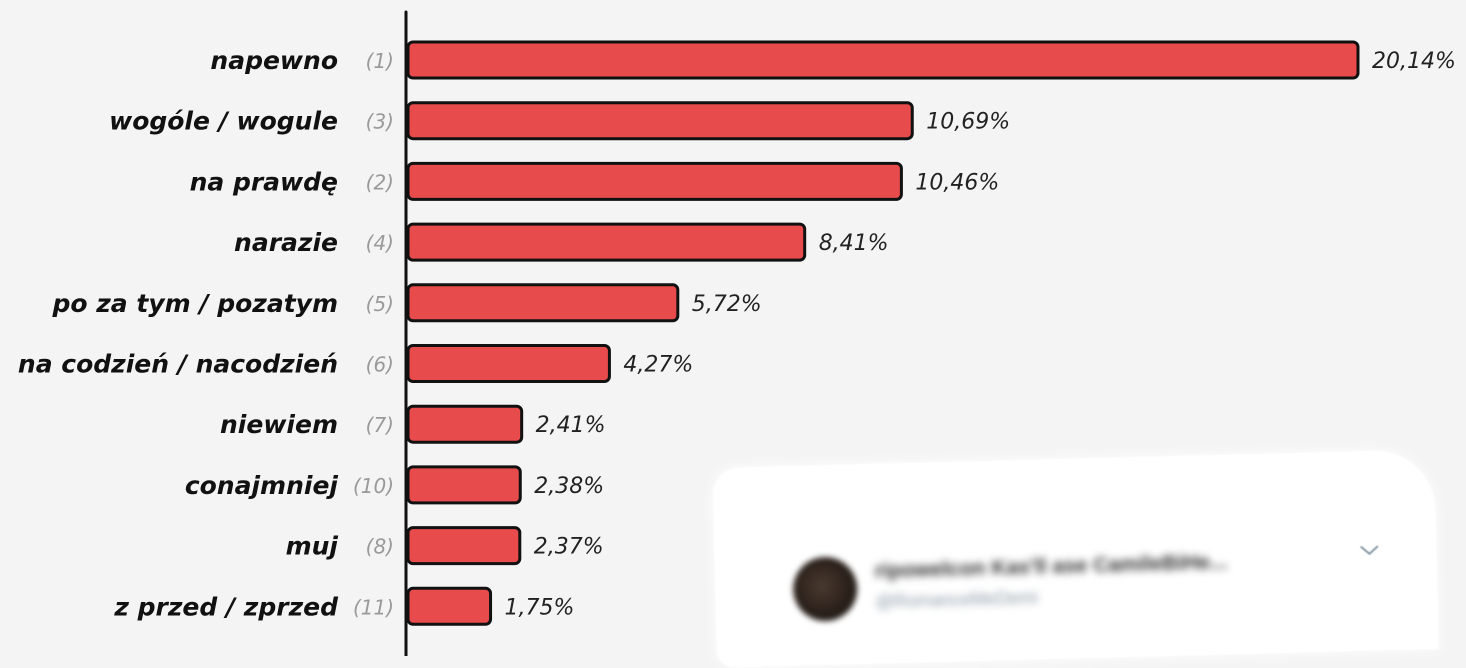 Image resolution: width=1466 pixels, height=668 pixels. Describe the element at coordinates (380, 425) in the screenshot. I see `rank-label: (7)` at that location.